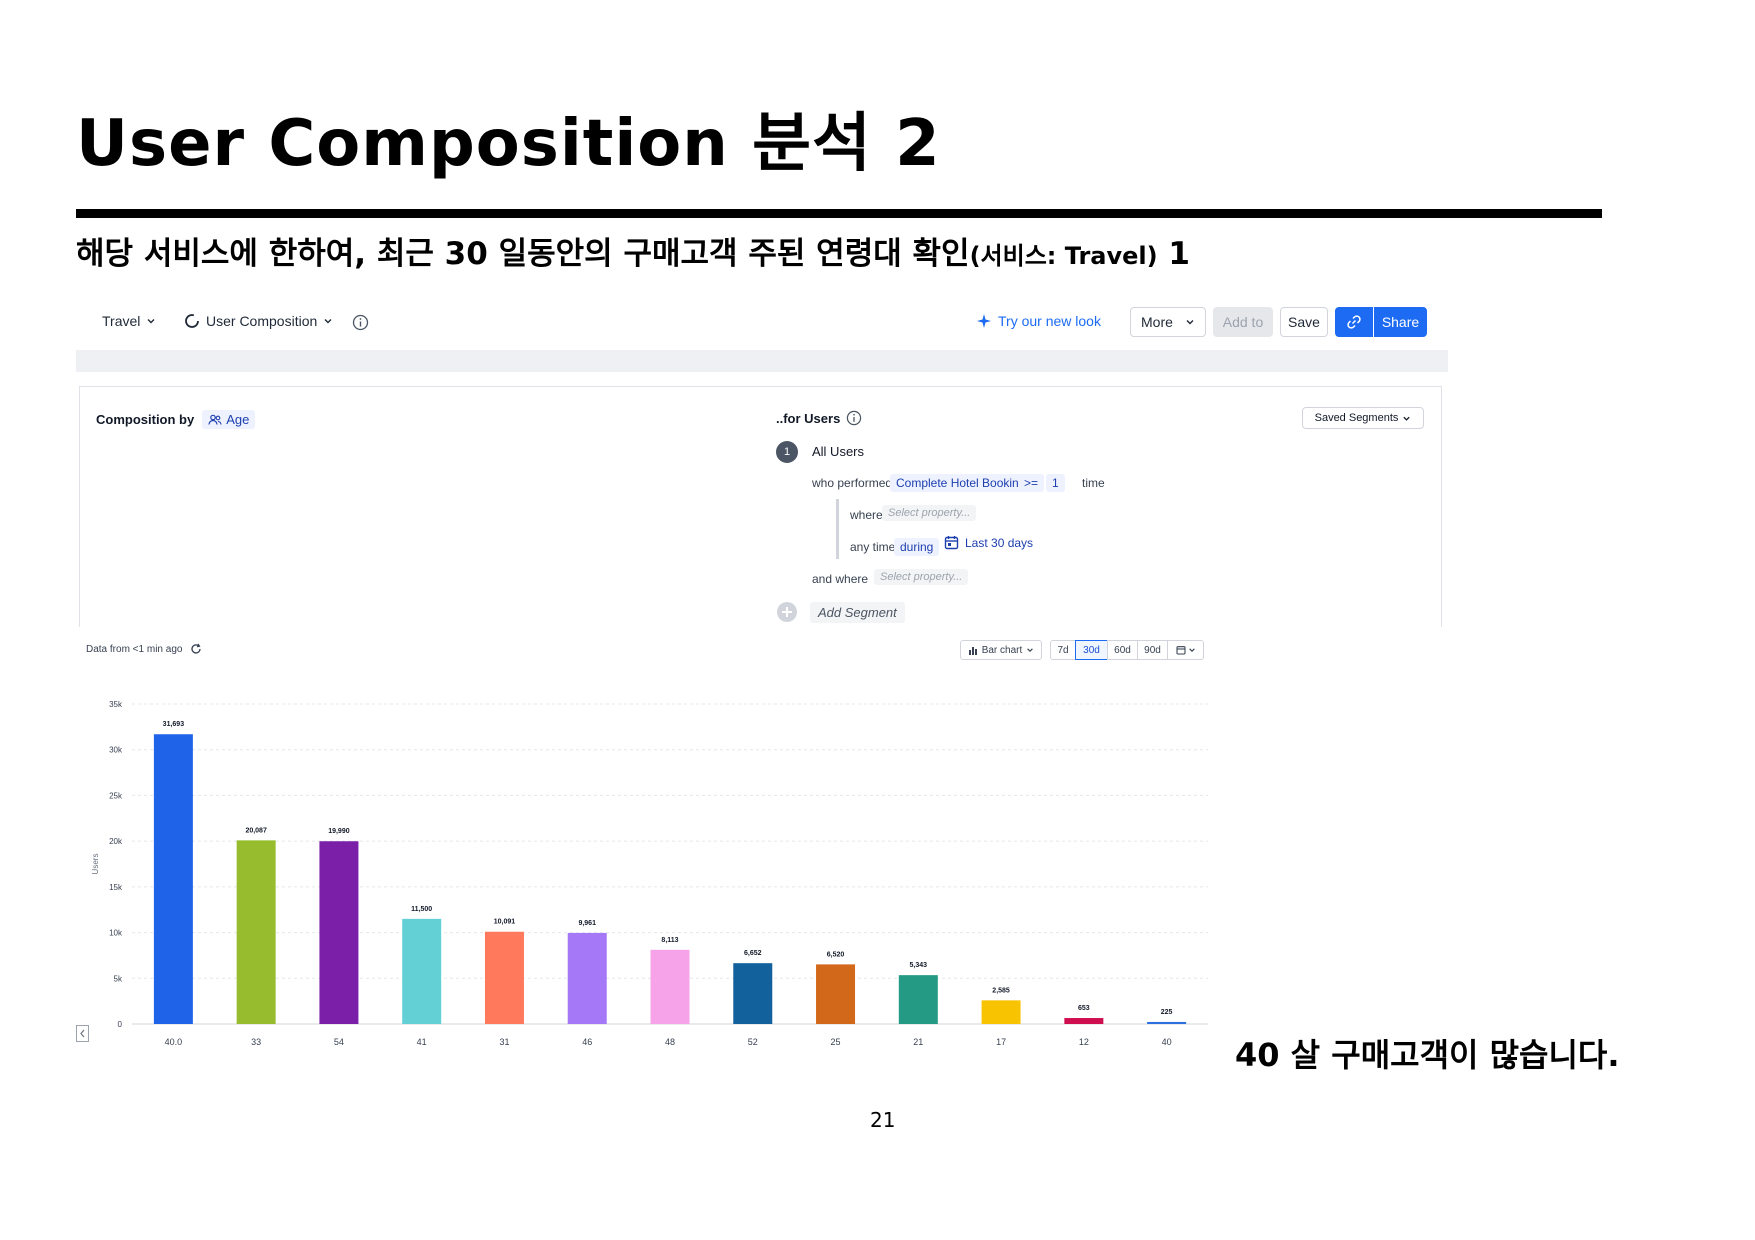 The height and width of the screenshot is (1240, 1755). I want to click on x-tick-label: 48, so click(670, 1042).